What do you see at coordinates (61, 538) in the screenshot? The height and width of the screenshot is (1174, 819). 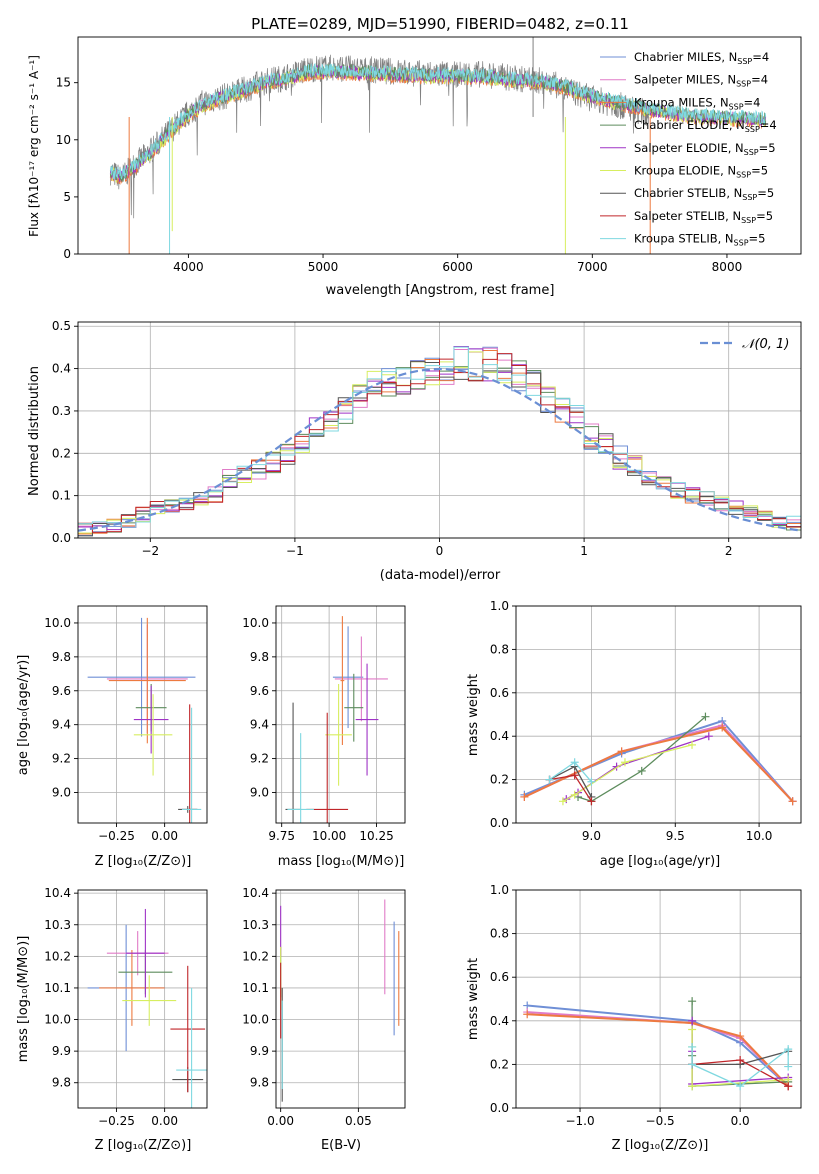 I see `y-tick-label: 0.0` at bounding box center [61, 538].